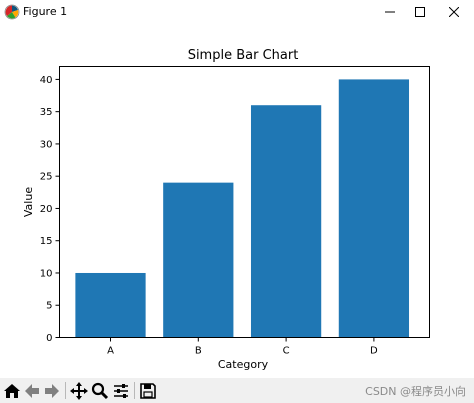 This screenshot has width=474, height=403. Describe the element at coordinates (374, 208) in the screenshot. I see `bar-D` at that location.